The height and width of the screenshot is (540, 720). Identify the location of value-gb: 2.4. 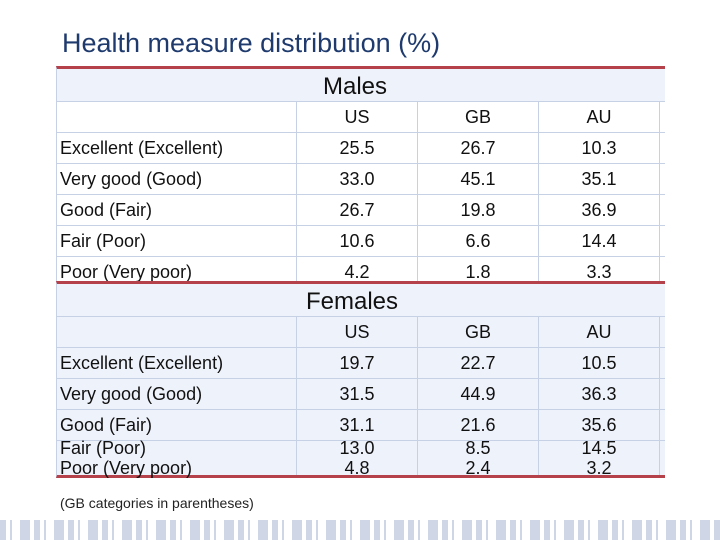
(478, 468).